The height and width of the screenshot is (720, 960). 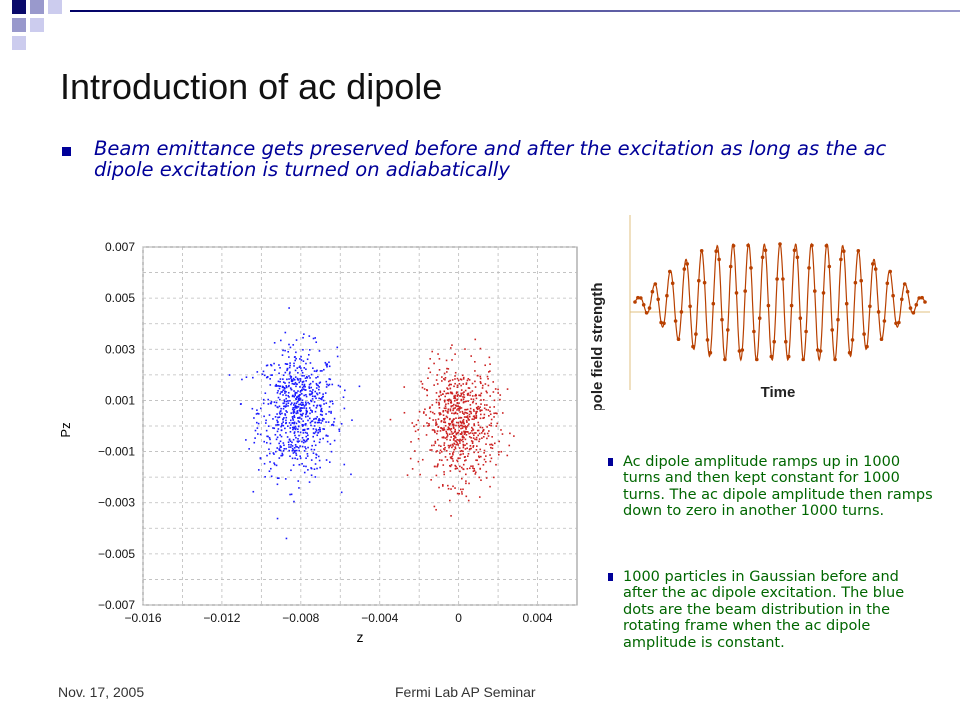 What do you see at coordinates (120, 298) in the screenshot?
I see `y-tick-label: 0.005` at bounding box center [120, 298].